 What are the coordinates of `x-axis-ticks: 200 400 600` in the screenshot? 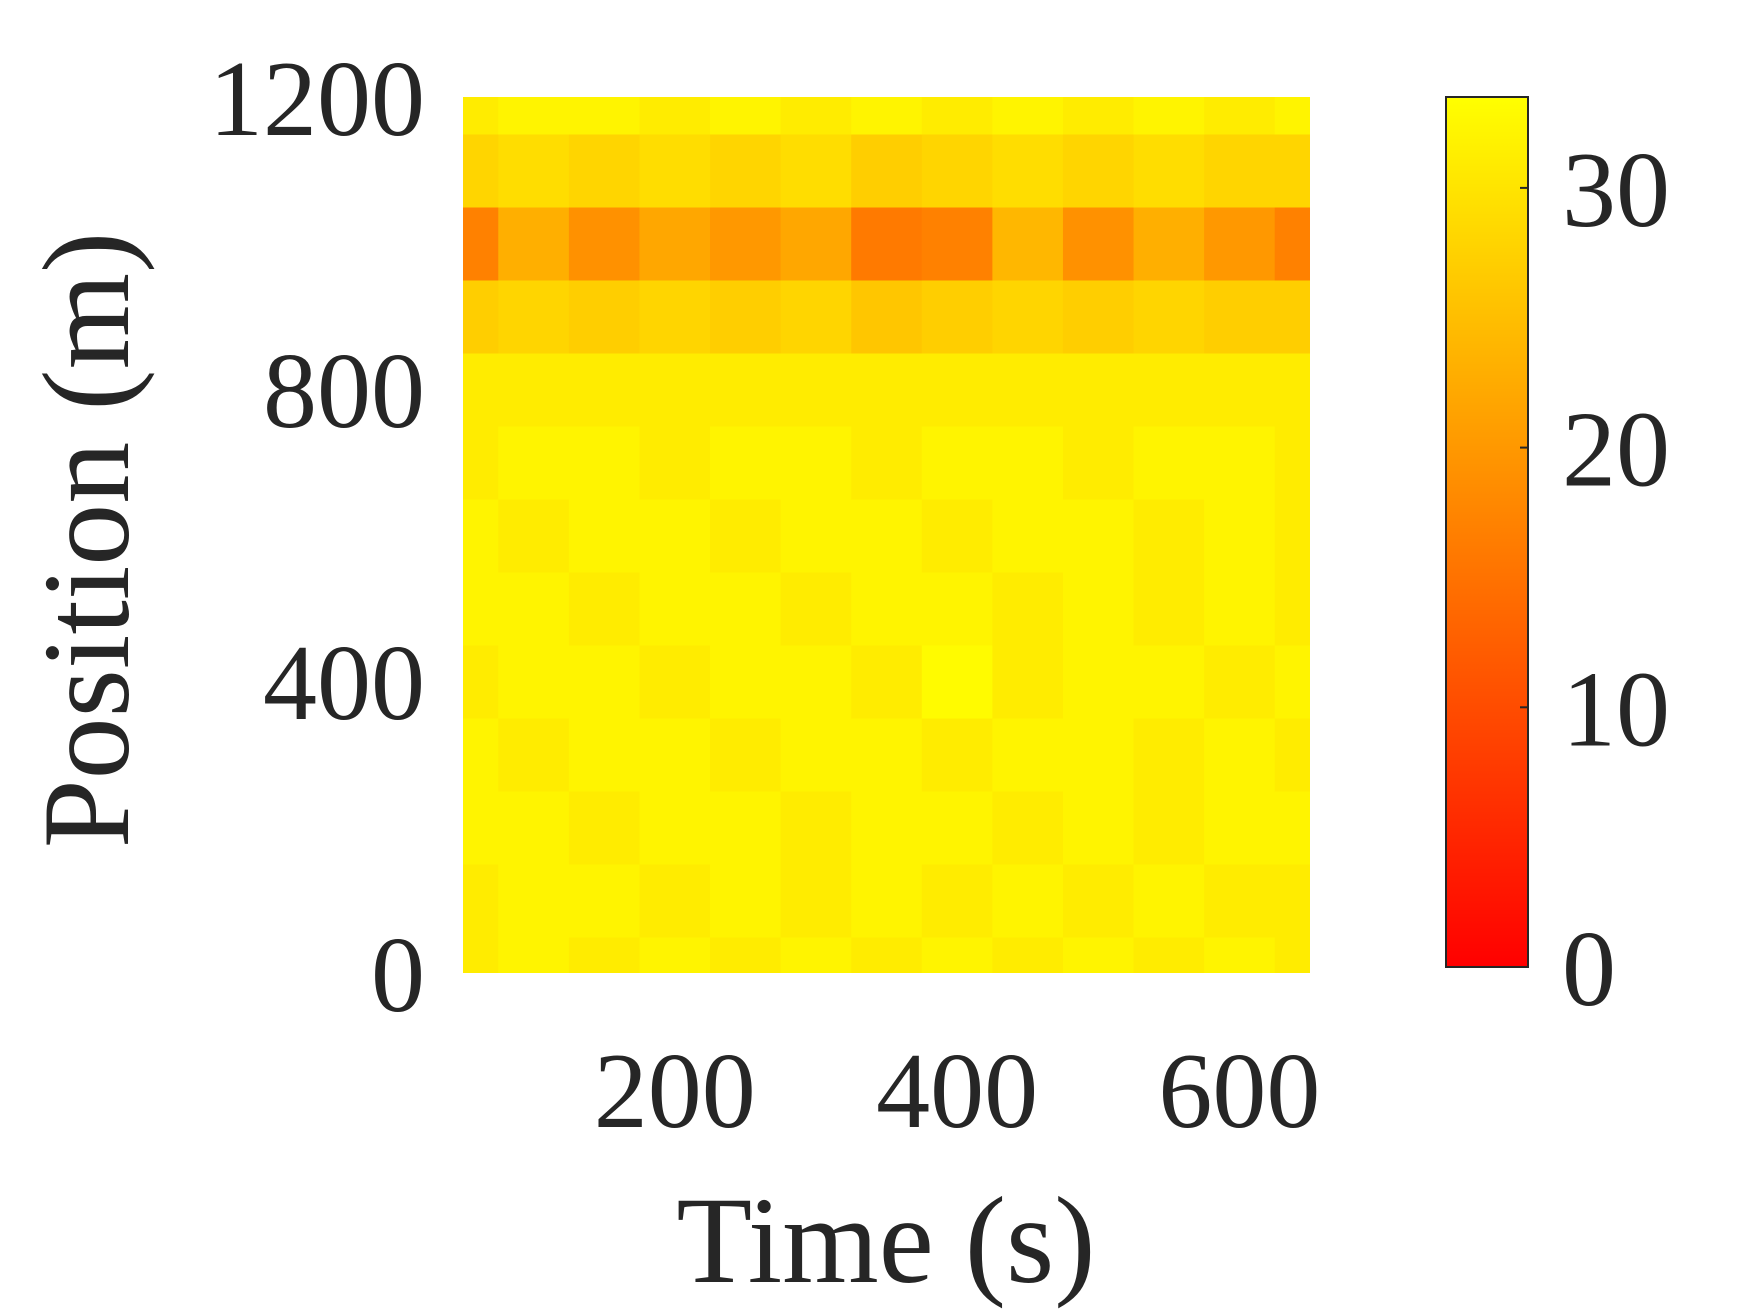 It's located at (957, 1091).